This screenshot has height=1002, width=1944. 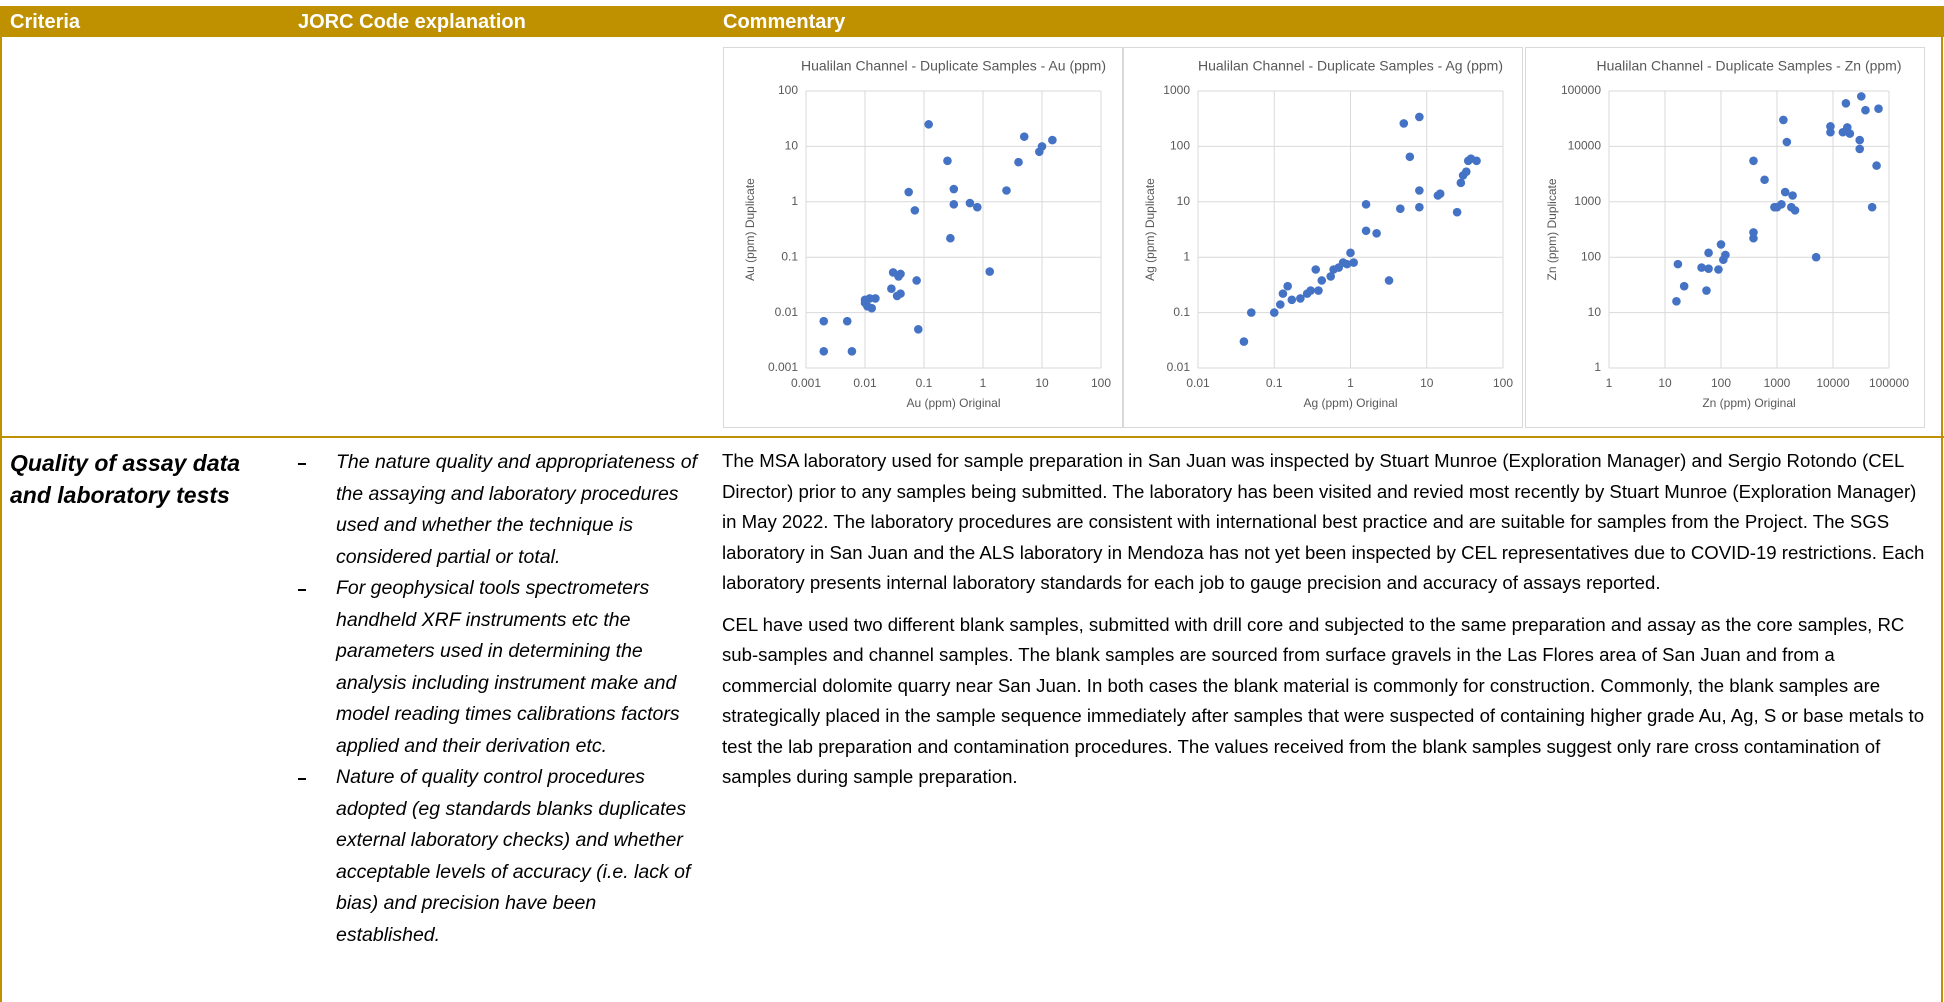 What do you see at coordinates (1350, 403) in the screenshot?
I see `x-axis-label: Ag (ppm) Original` at bounding box center [1350, 403].